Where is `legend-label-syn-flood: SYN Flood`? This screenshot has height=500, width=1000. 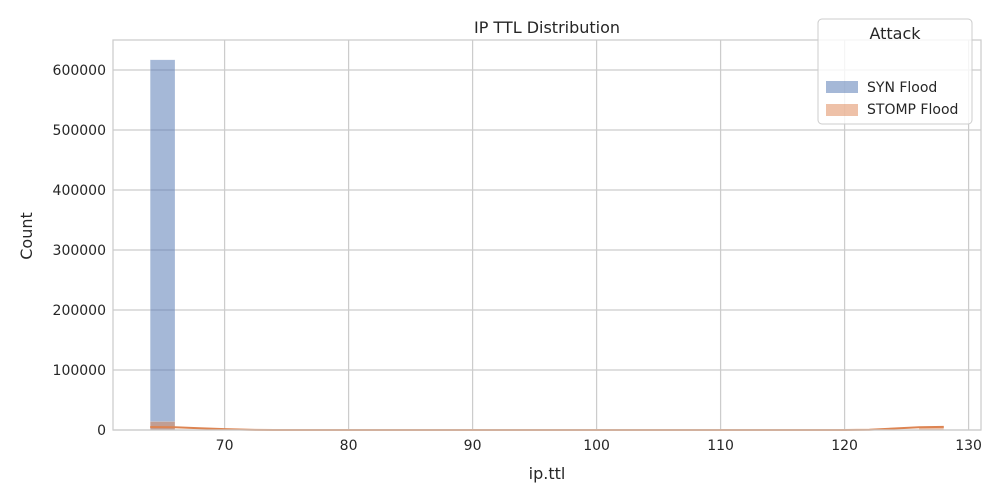
legend-label-syn-flood: SYN Flood is located at coordinates (902, 88).